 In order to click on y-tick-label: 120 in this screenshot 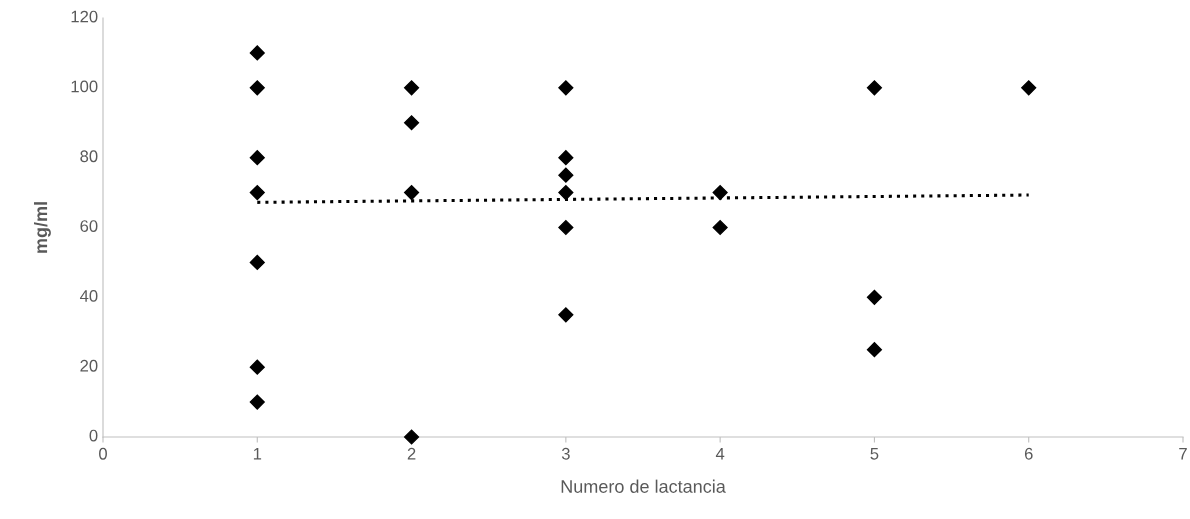, I will do `click(84, 16)`.